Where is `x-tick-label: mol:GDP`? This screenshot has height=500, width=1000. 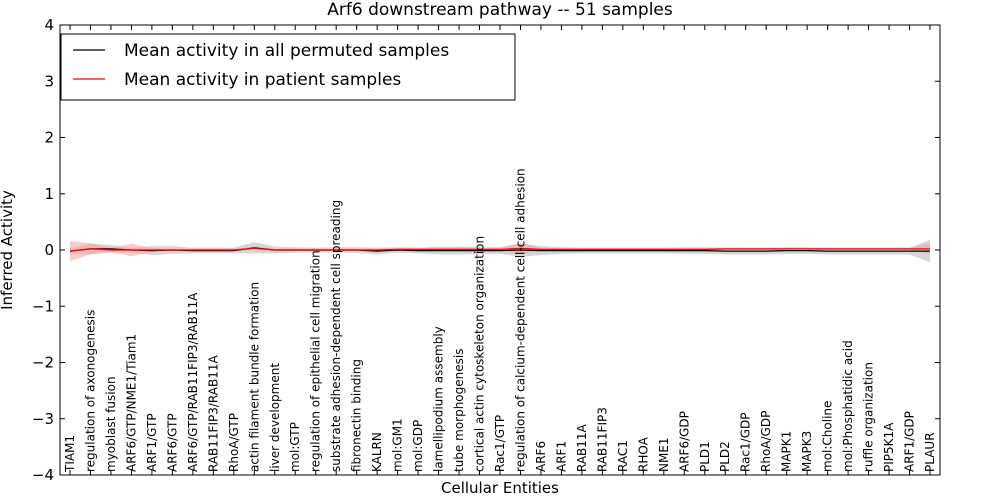
x-tick-label: mol:GDP is located at coordinates (418, 446).